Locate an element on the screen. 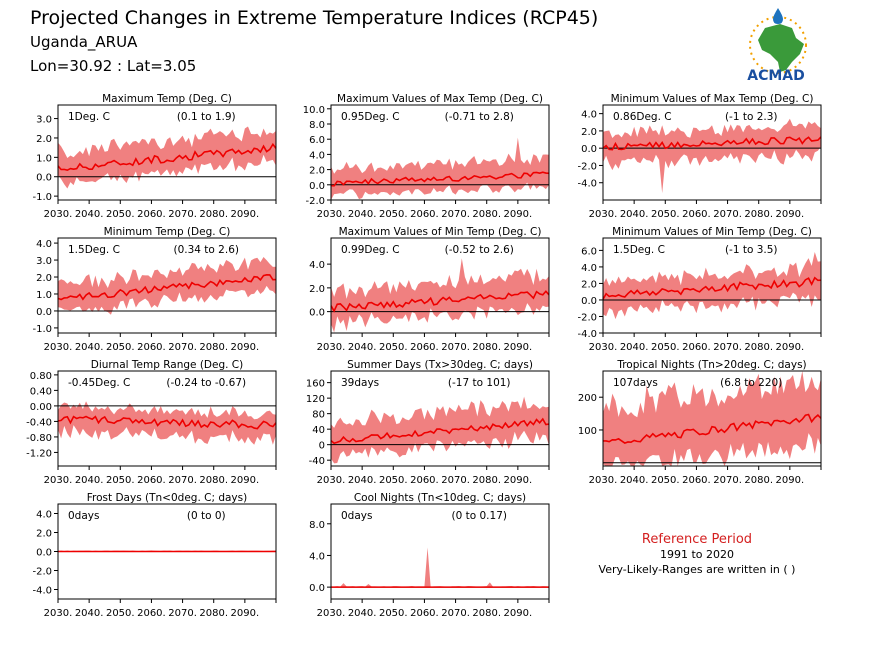  acmad-logo: ACMAD is located at coordinates (777, 46).